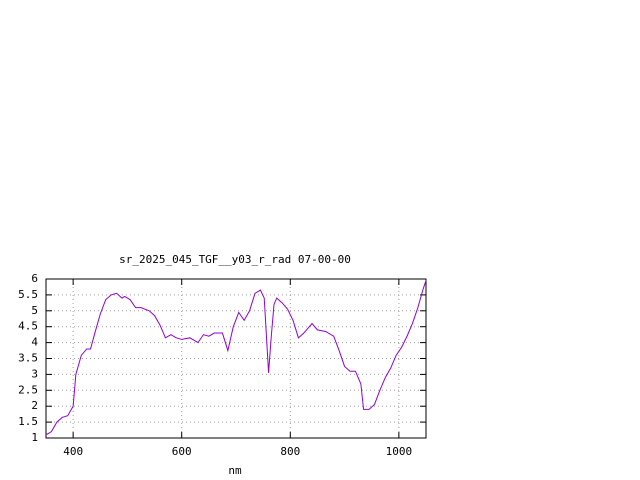 The width and height of the screenshot is (640, 480). I want to click on y-tick-label: 2, so click(34, 405).